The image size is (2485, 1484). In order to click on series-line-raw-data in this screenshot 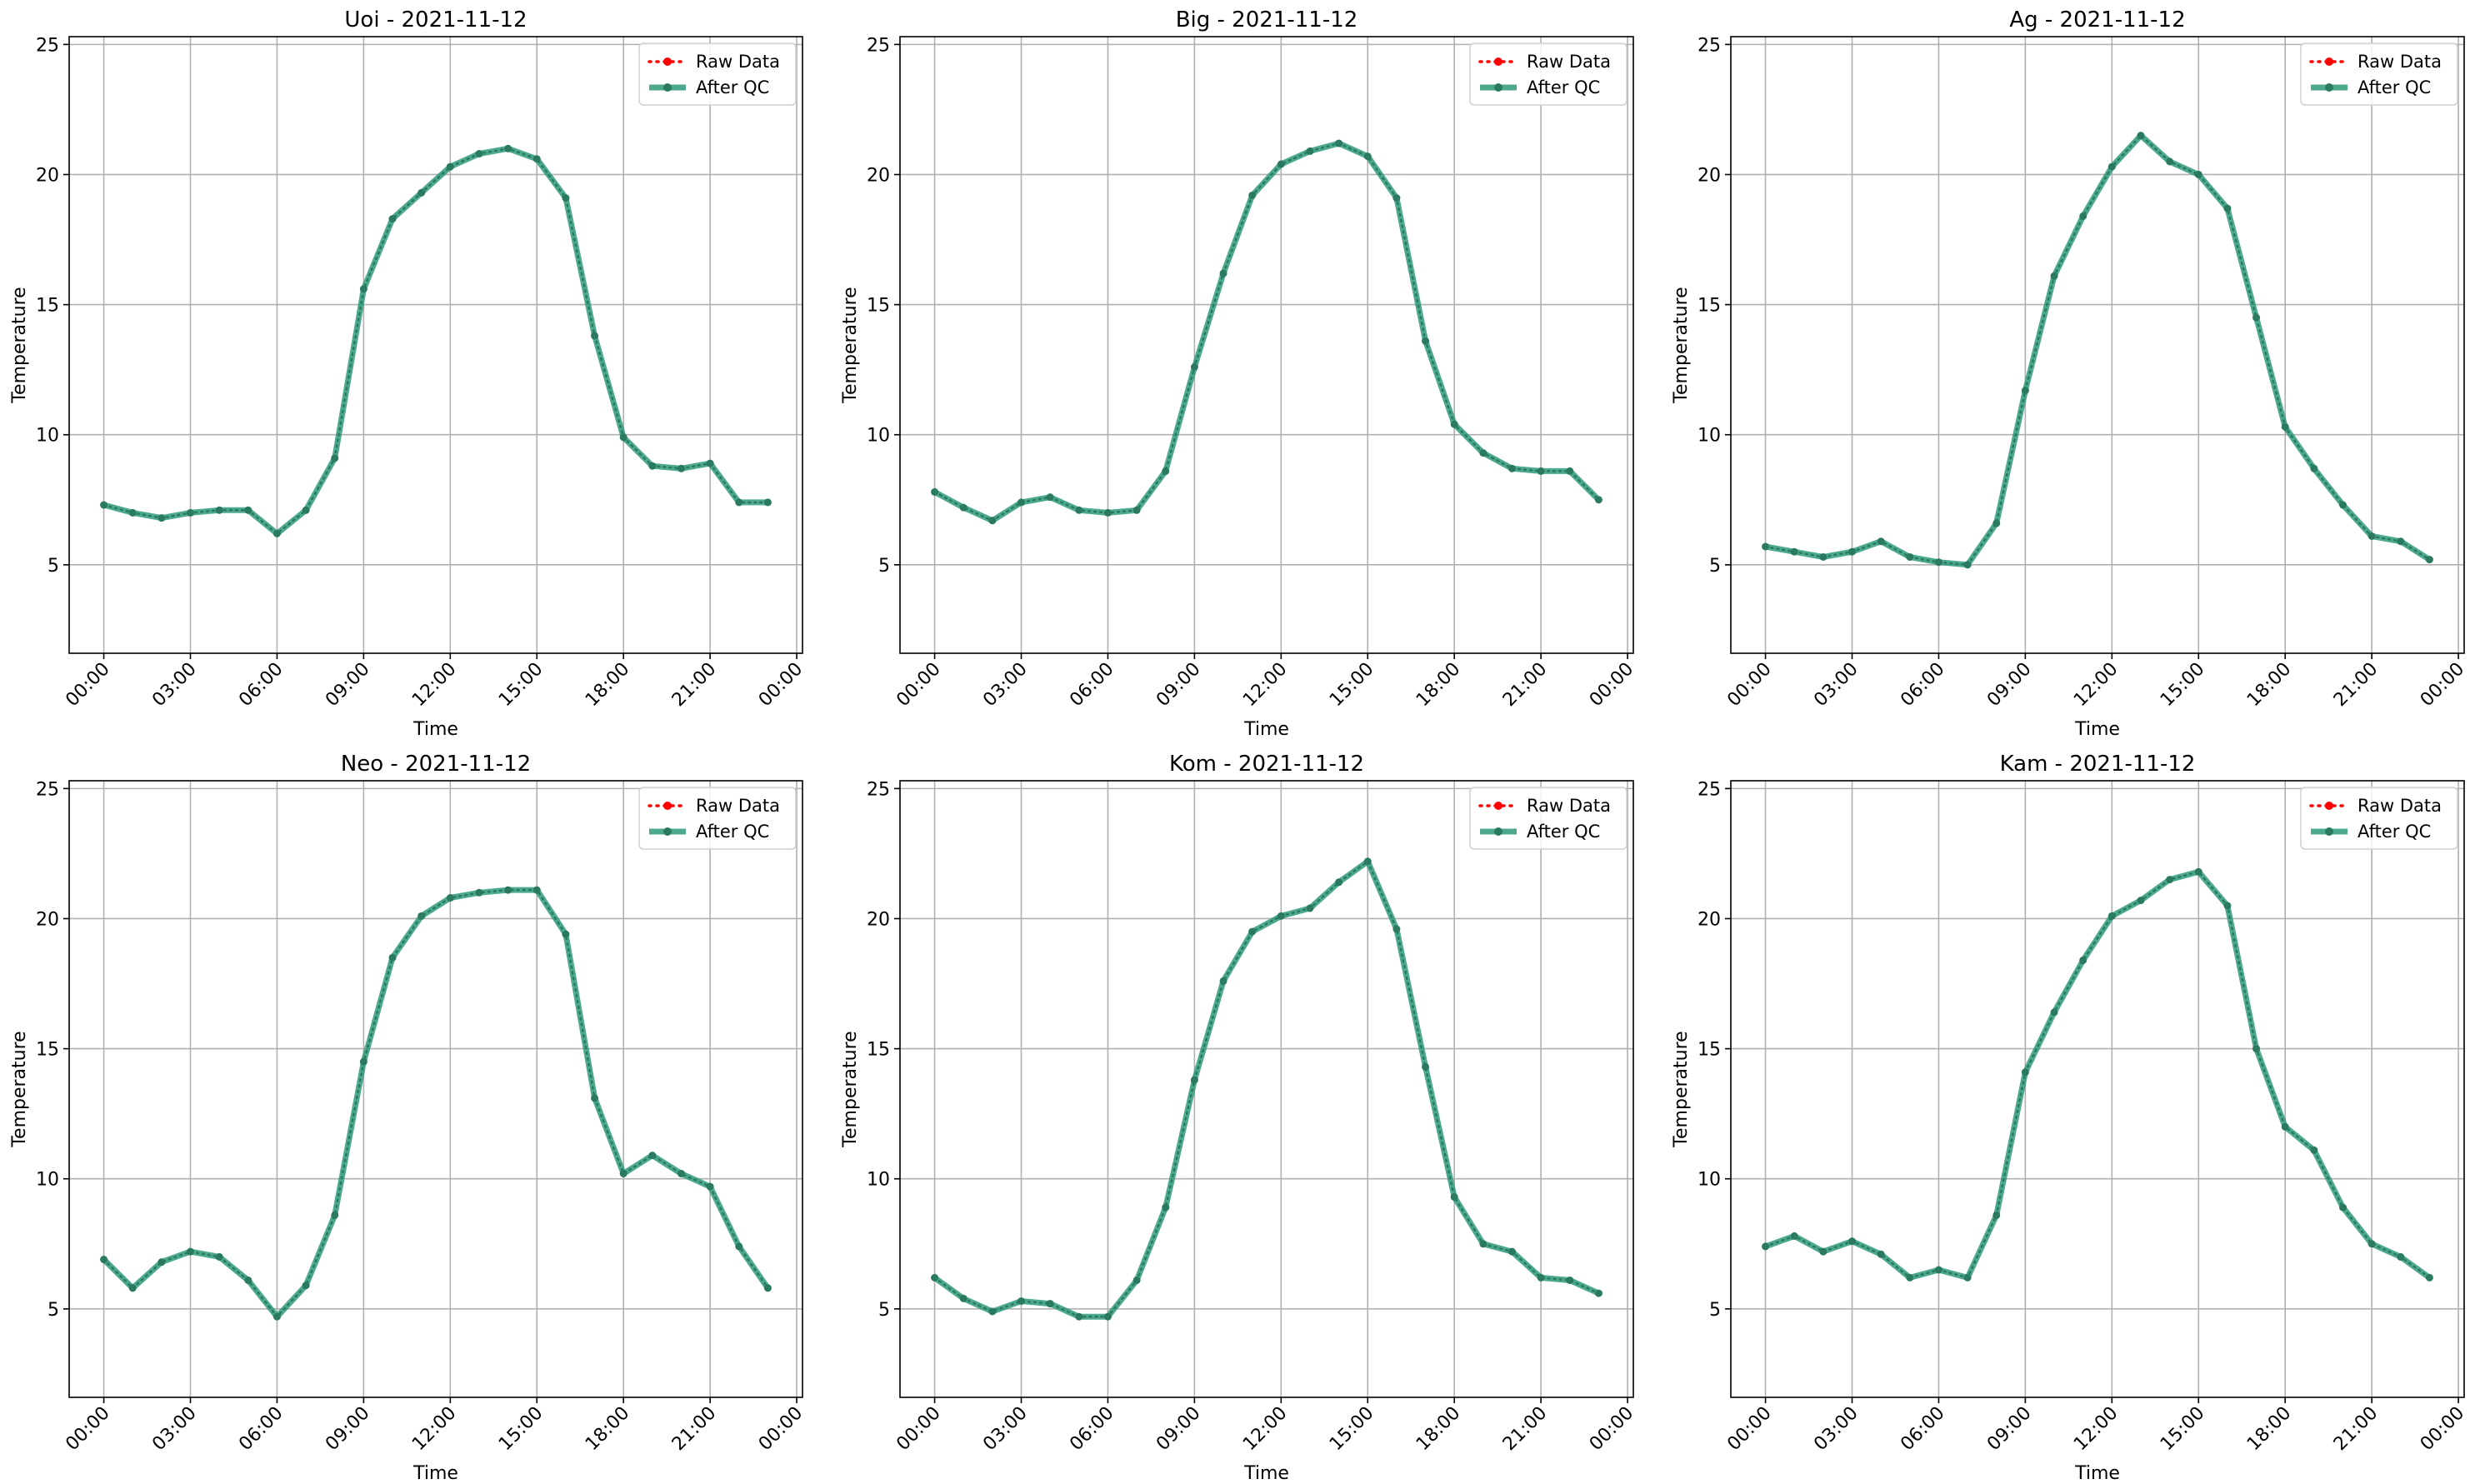, I will do `click(1266, 1088)`.